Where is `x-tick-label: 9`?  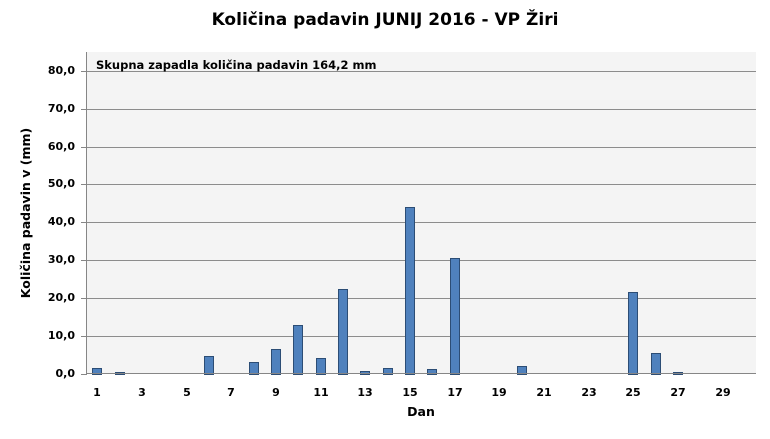
x-tick-label: 9 is located at coordinates (276, 392).